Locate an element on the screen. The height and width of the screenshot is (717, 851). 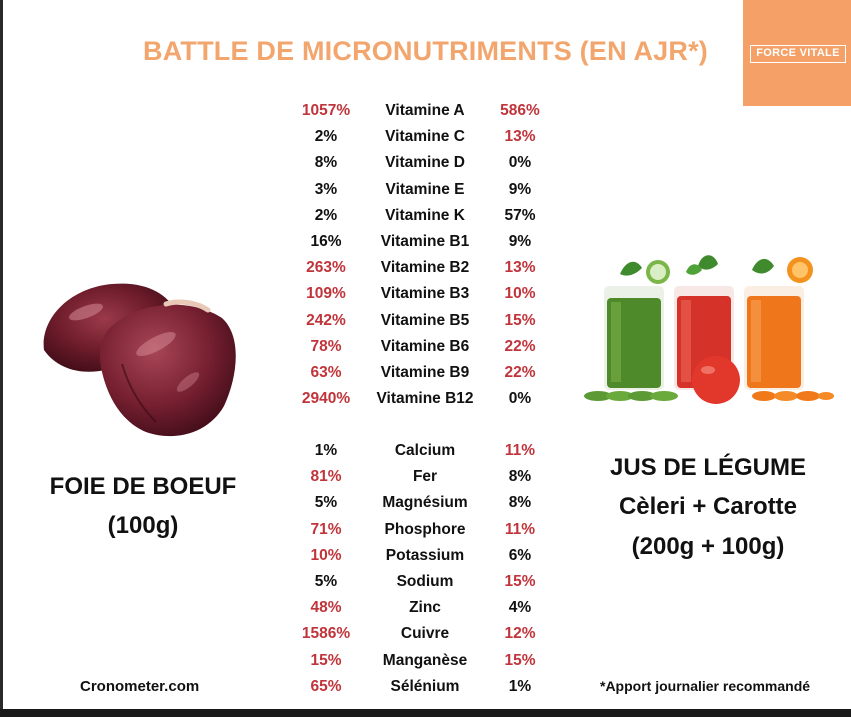
beef-liver-value: 2940% is located at coordinates (326, 399).